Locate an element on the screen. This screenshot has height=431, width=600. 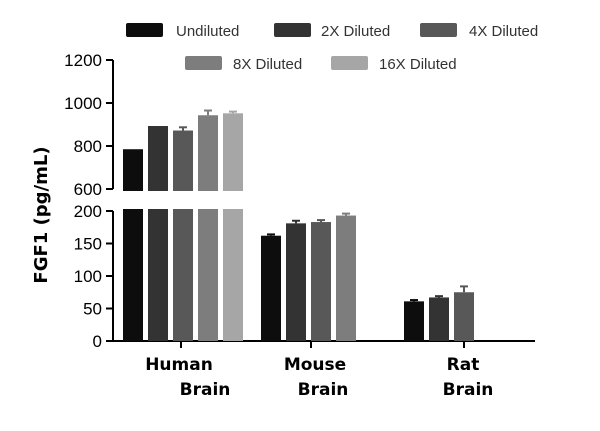
legend-label: 2X Diluted is located at coordinates (355, 31).